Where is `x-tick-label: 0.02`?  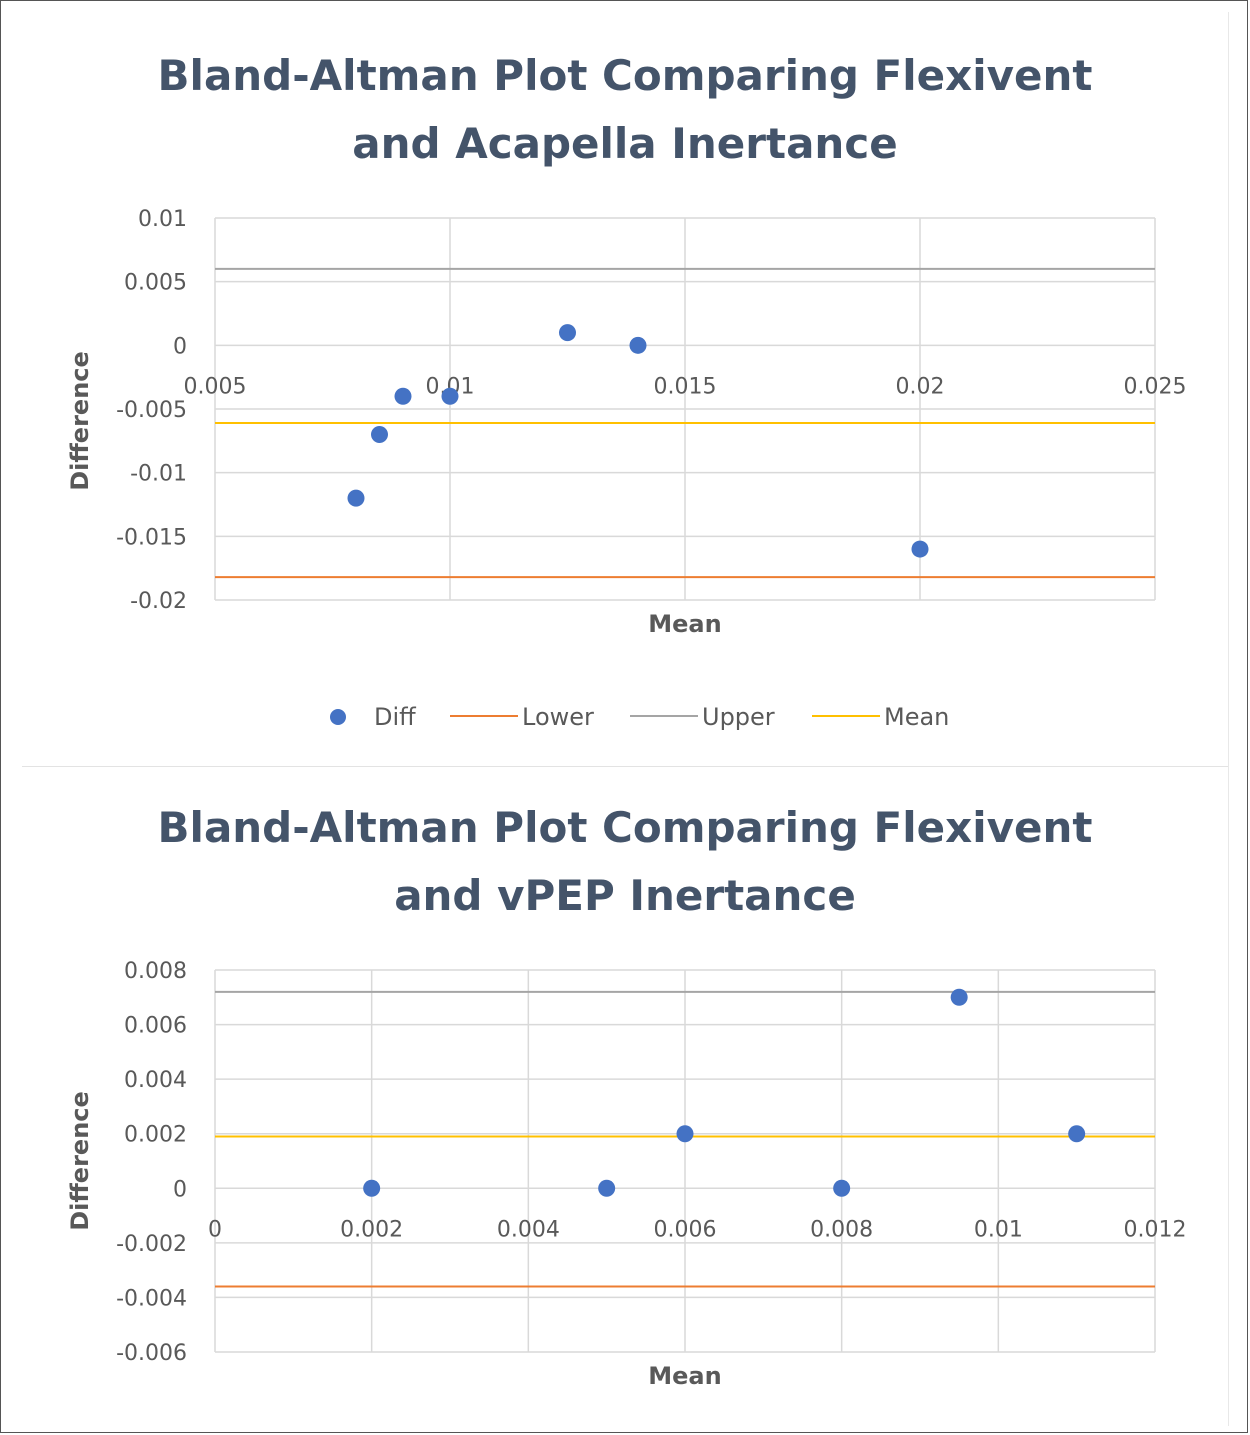 x-tick-label: 0.02 is located at coordinates (920, 386).